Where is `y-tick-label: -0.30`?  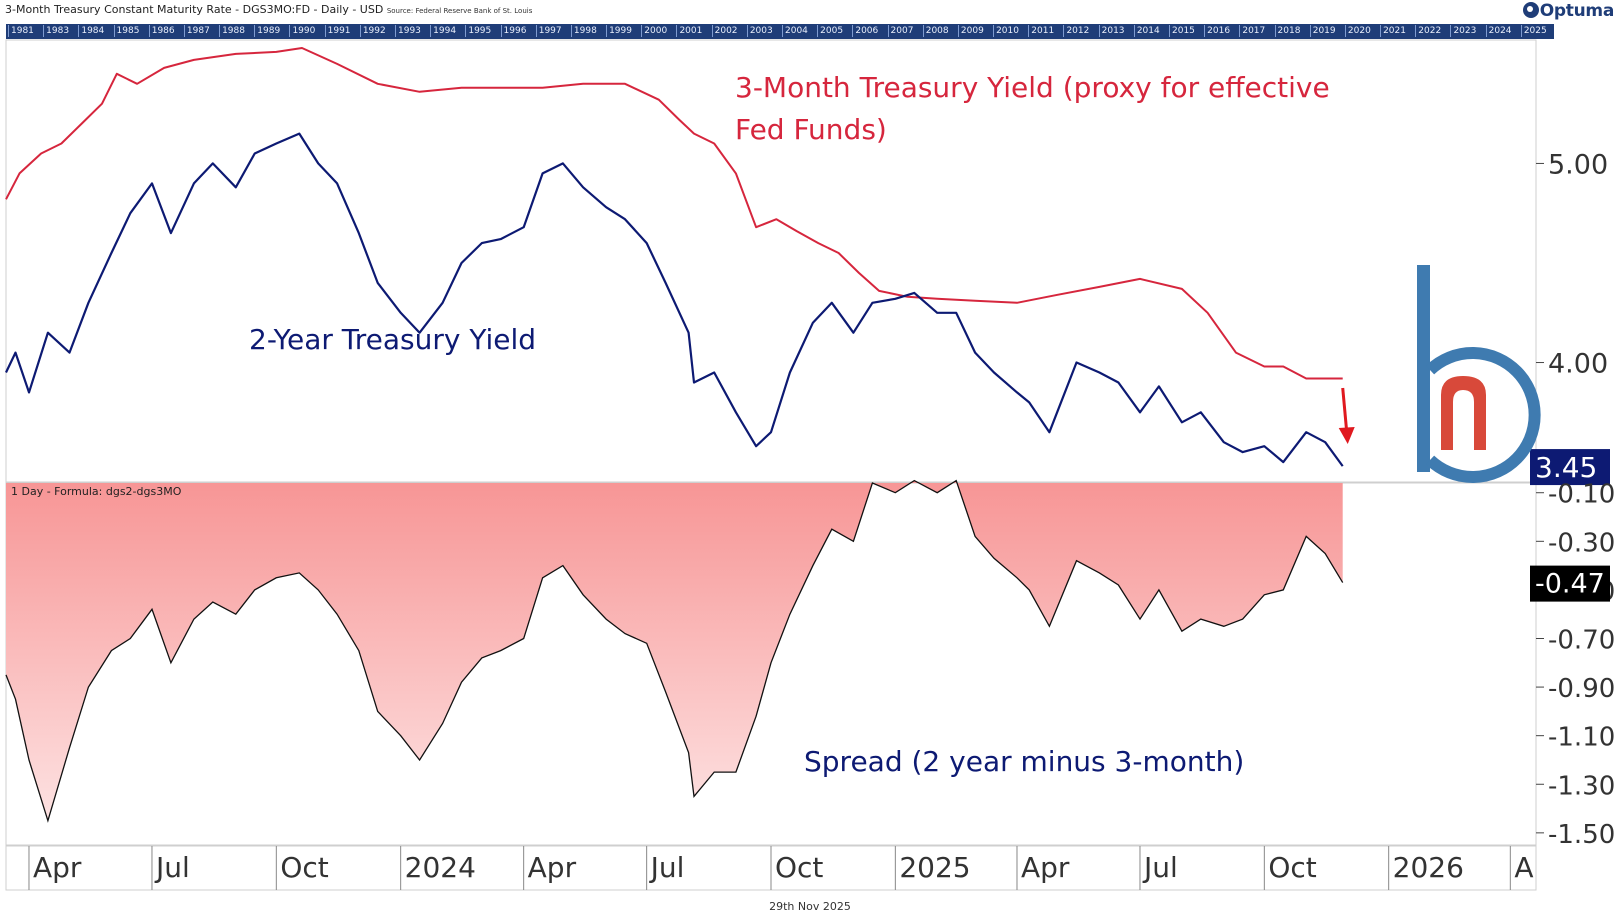
y-tick-label: -0.30 is located at coordinates (1581, 543).